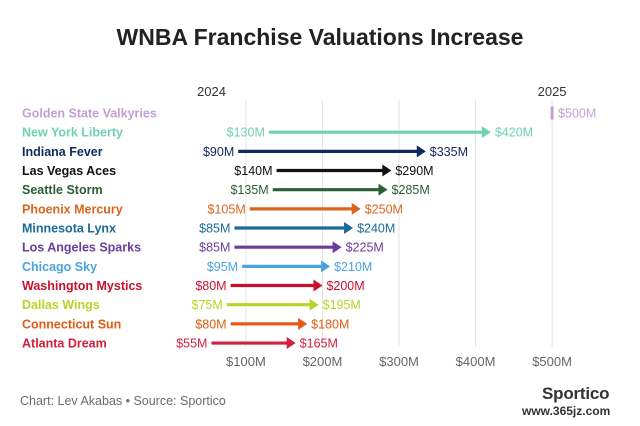 This screenshot has width=640, height=426. I want to click on x-tick-label: $500M, so click(552, 361).